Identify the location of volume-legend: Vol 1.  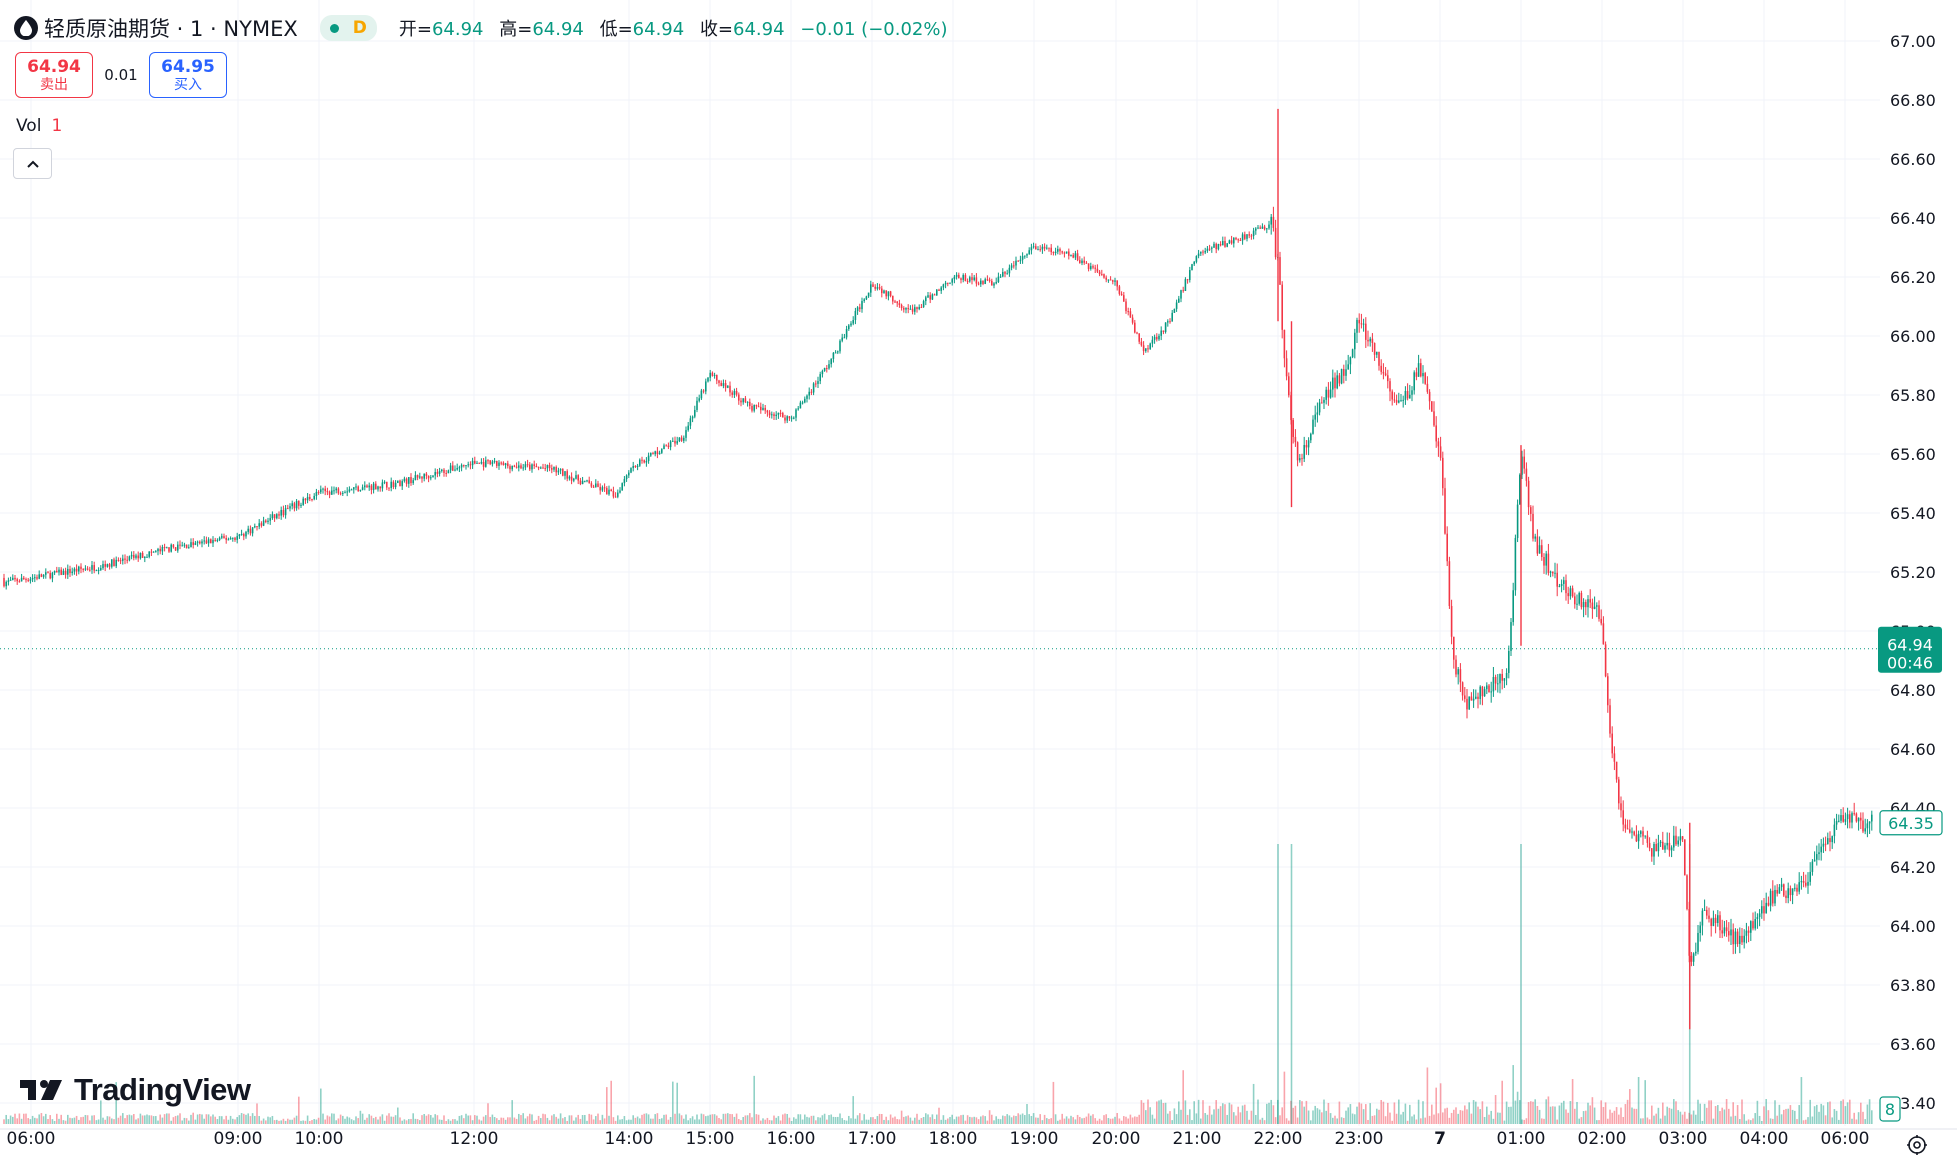
(39, 126).